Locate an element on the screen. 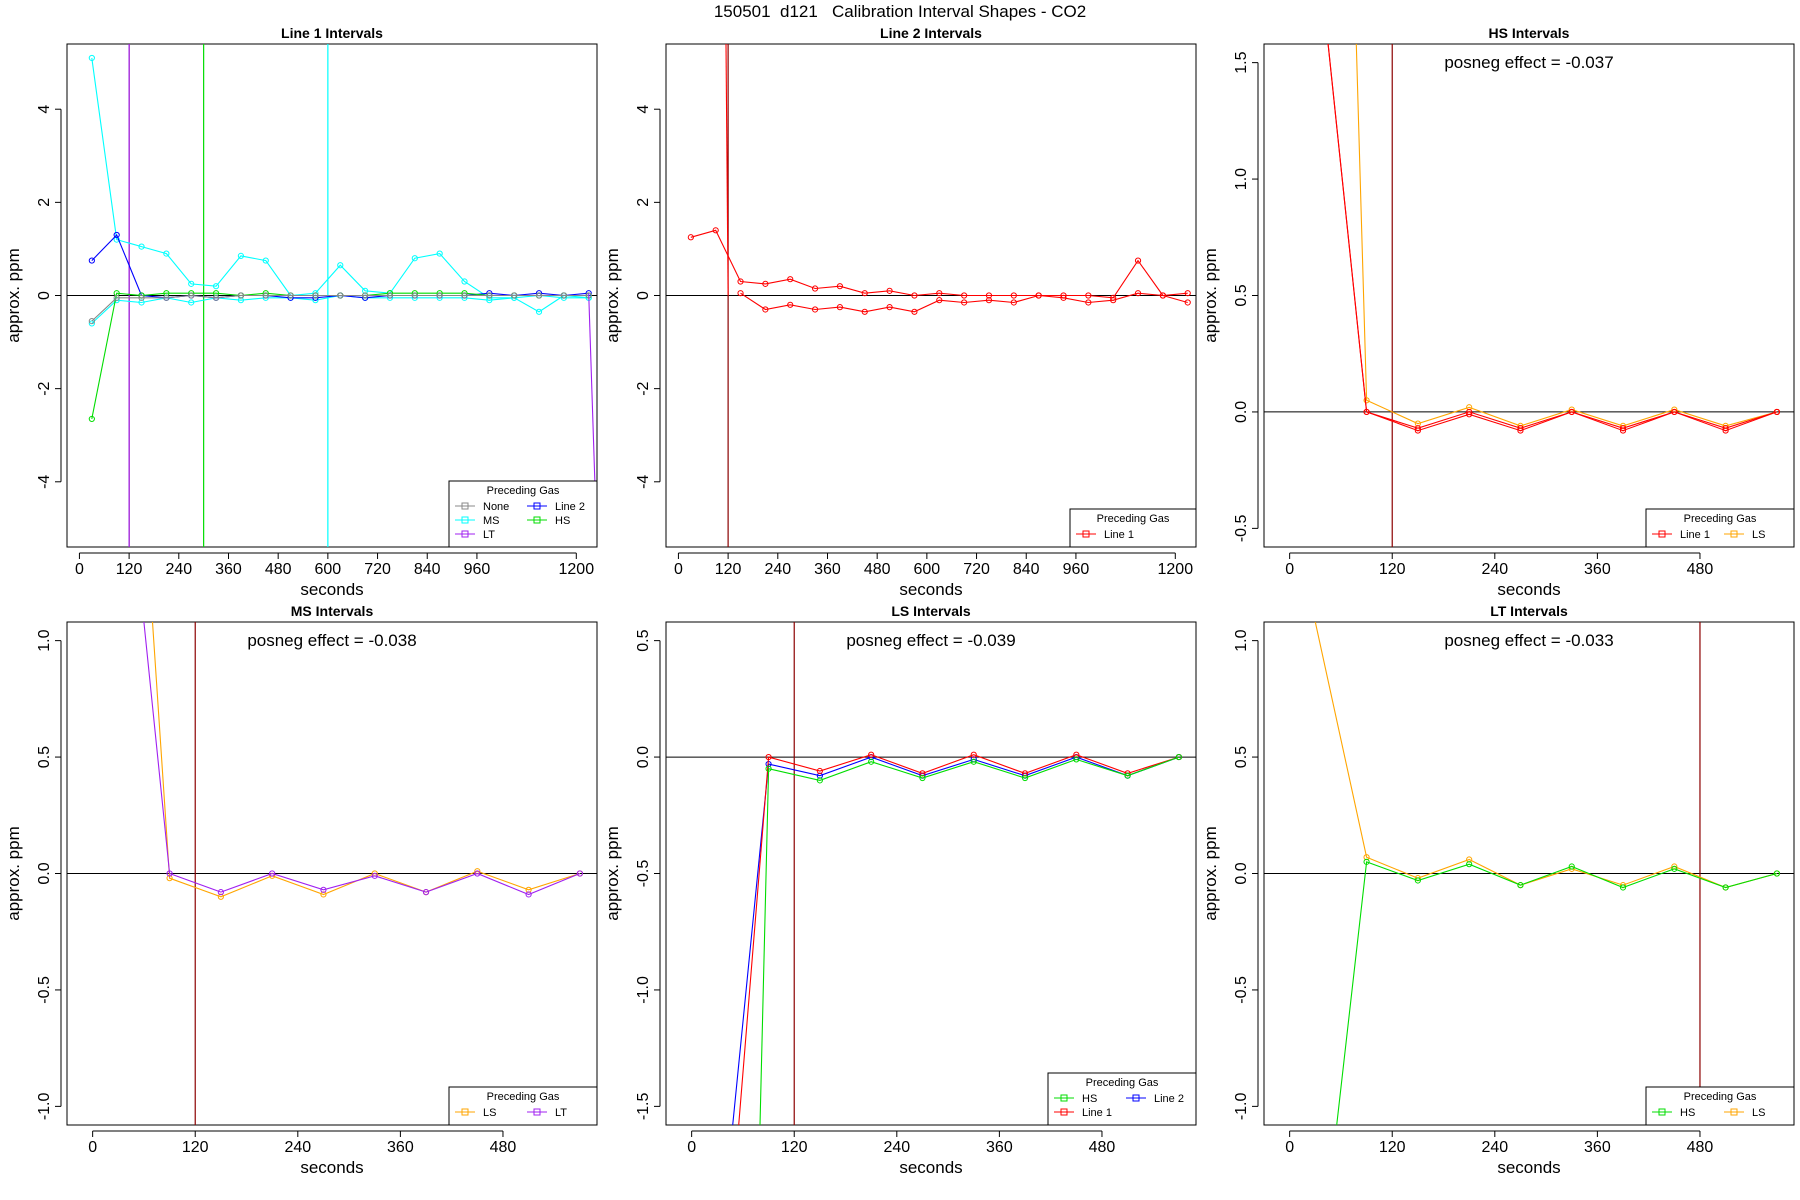 The image size is (1800, 1200). legend-entry-label: HS is located at coordinates (1687, 1113).